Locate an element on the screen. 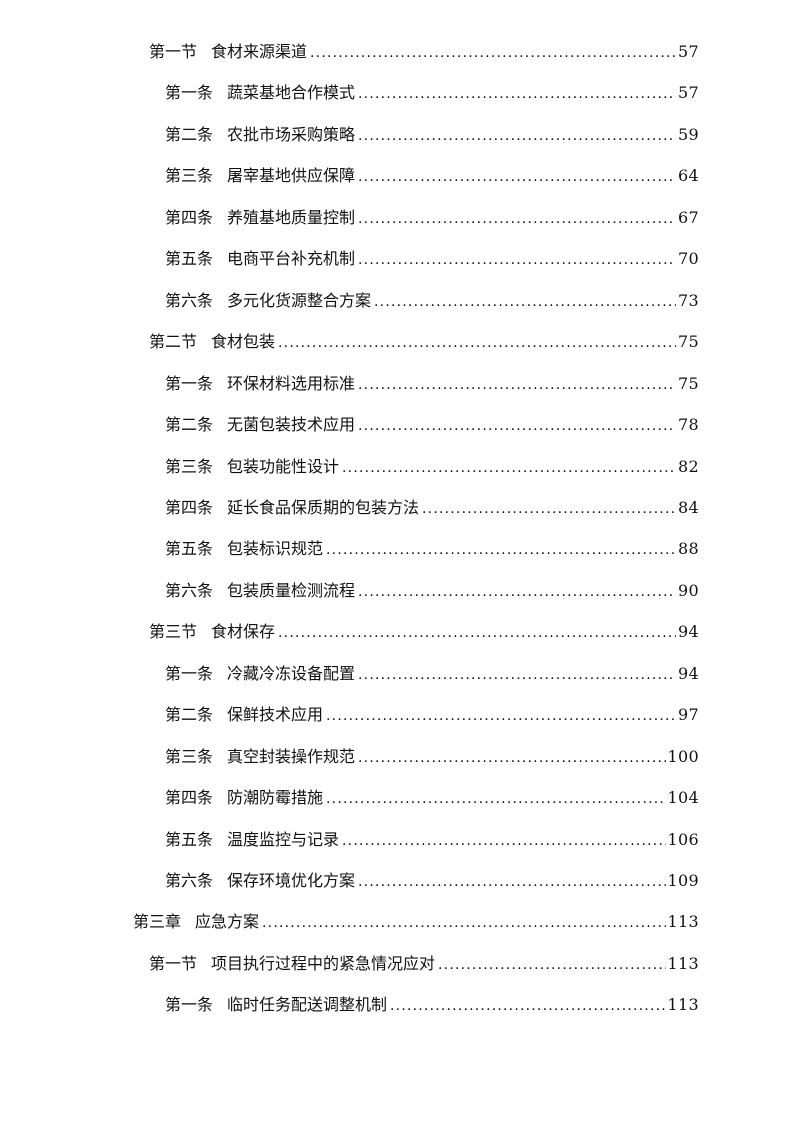 Image resolution: width=793 pixels, height=1122 pixels. toc-entry-label: 第二条 无菌包装技术应用 is located at coordinates (260, 425).